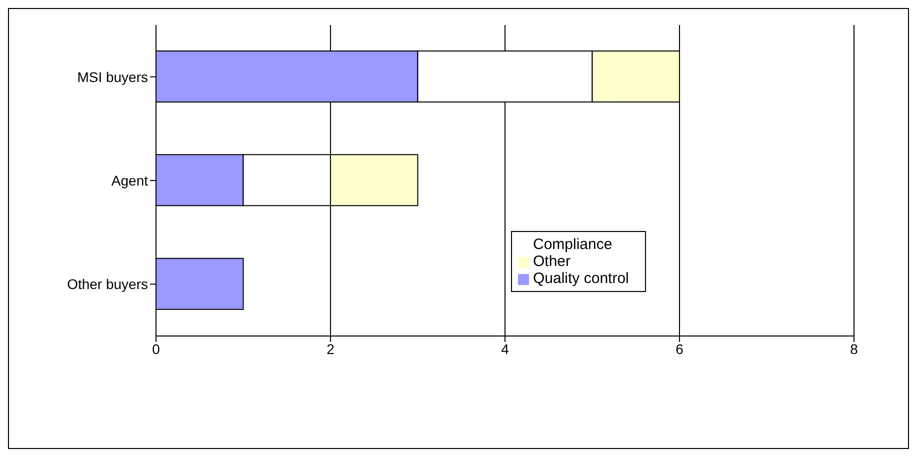  I want to click on y-tick-label: Other buyers, so click(107, 284).